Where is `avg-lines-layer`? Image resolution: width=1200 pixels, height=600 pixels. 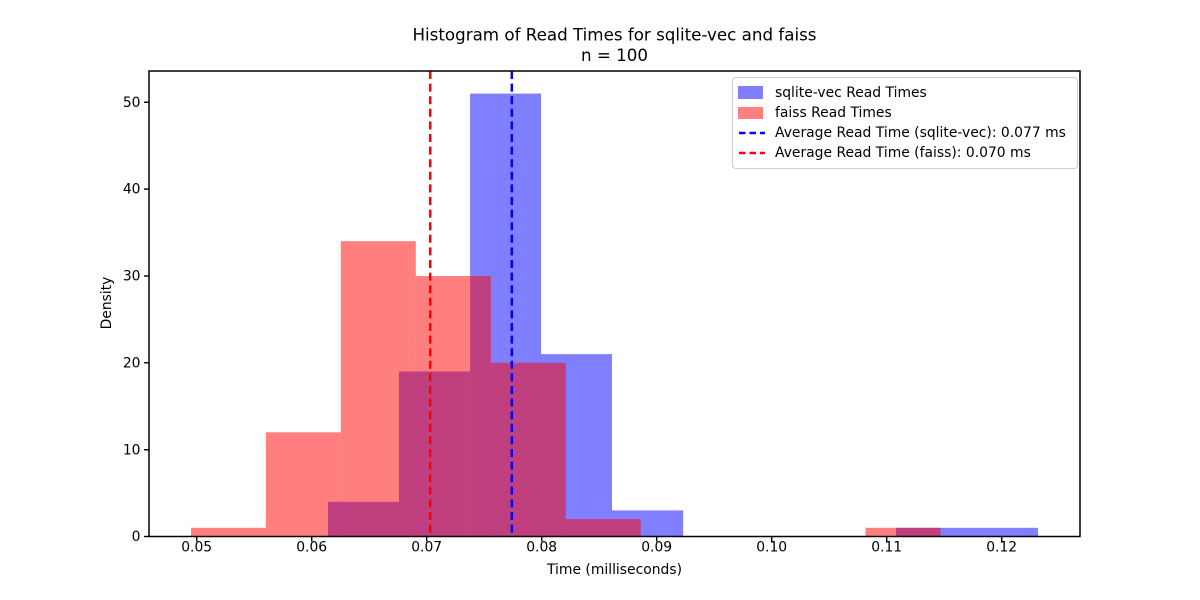 avg-lines-layer is located at coordinates (471, 304).